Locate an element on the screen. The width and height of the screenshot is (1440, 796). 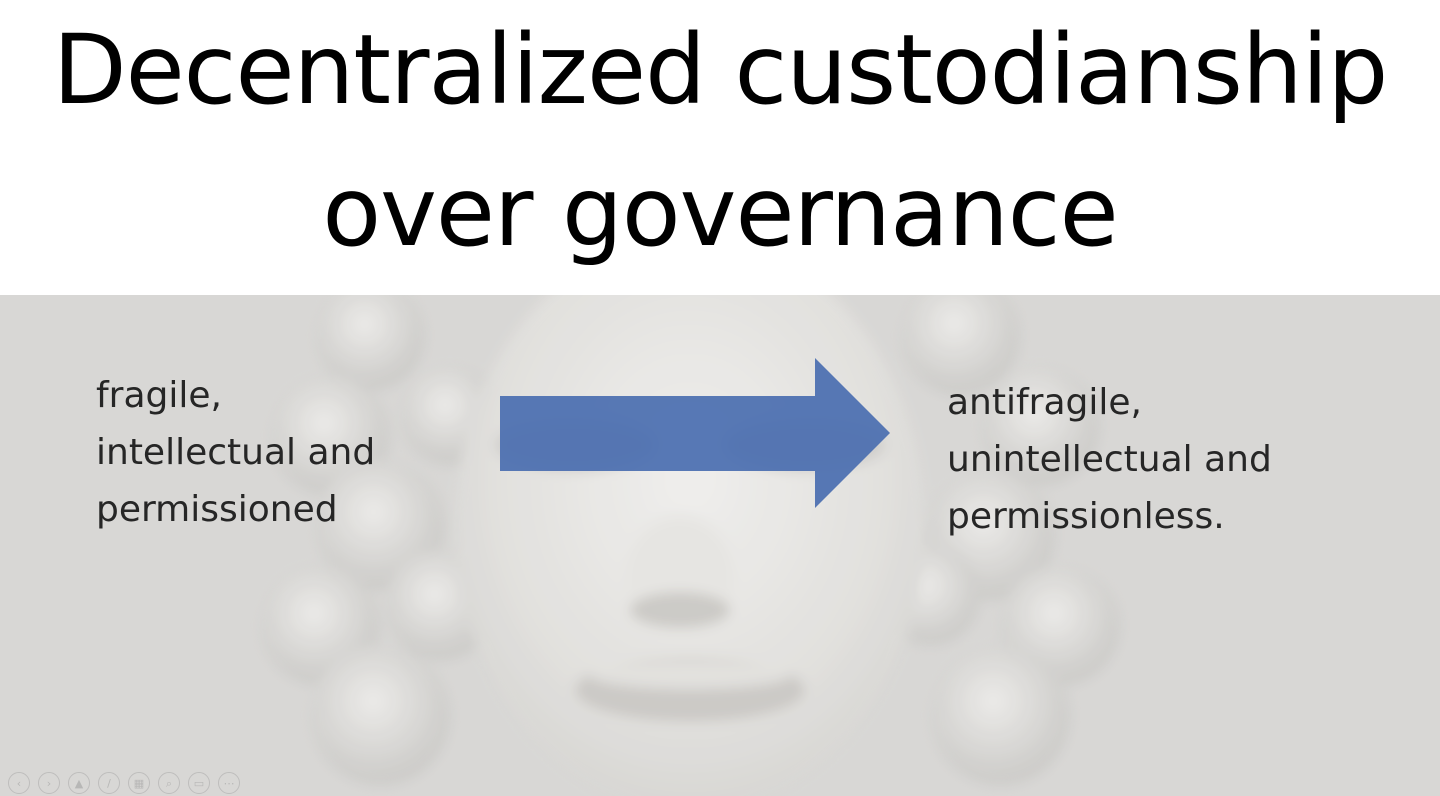
pen-tool-button: / is located at coordinates (109, 783).